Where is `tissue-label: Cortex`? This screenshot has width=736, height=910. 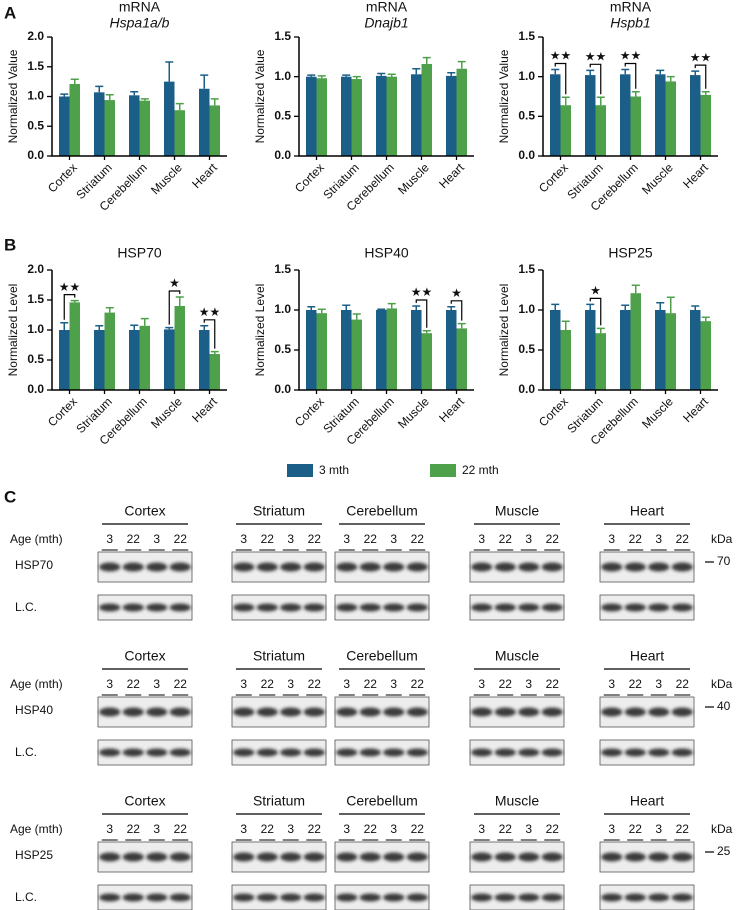
tissue-label: Cortex is located at coordinates (144, 511).